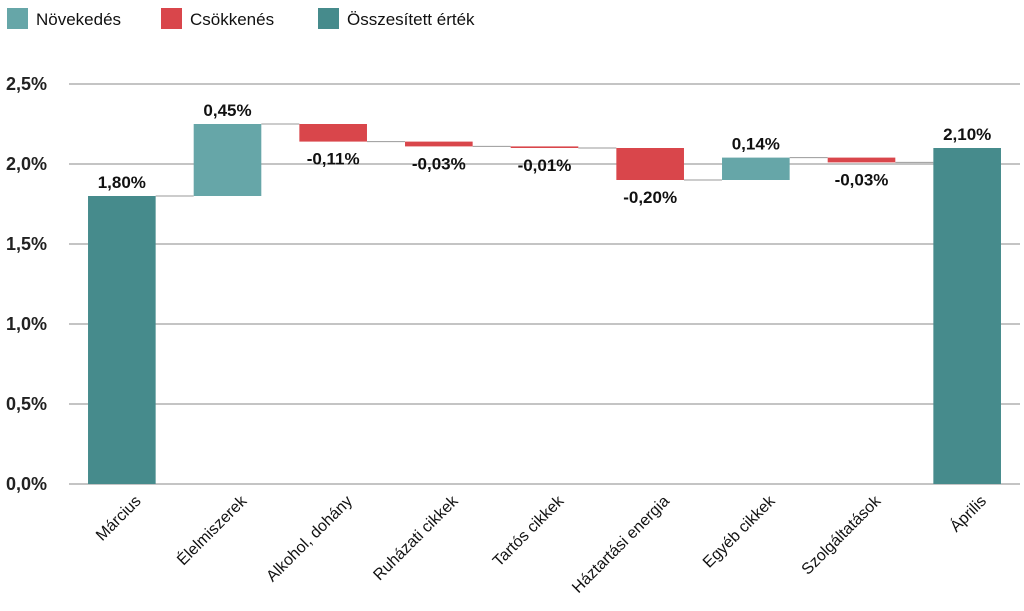  What do you see at coordinates (26, 324) in the screenshot?
I see `y-tick-label: 1,0%` at bounding box center [26, 324].